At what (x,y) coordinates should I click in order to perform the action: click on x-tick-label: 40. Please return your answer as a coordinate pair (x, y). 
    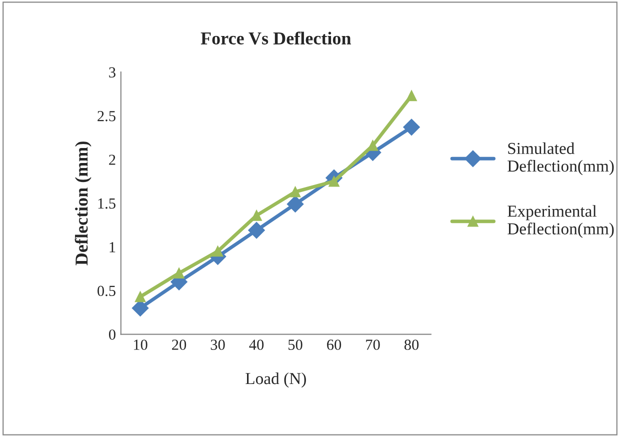
    Looking at the image, I should click on (256, 345).